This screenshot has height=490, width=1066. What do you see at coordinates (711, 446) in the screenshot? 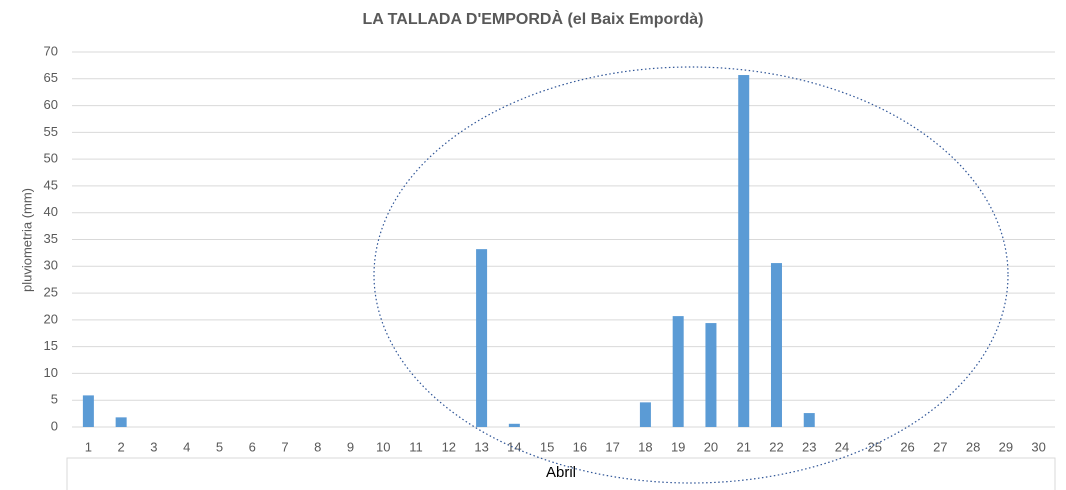
I see `x-tick-label: 20` at bounding box center [711, 446].